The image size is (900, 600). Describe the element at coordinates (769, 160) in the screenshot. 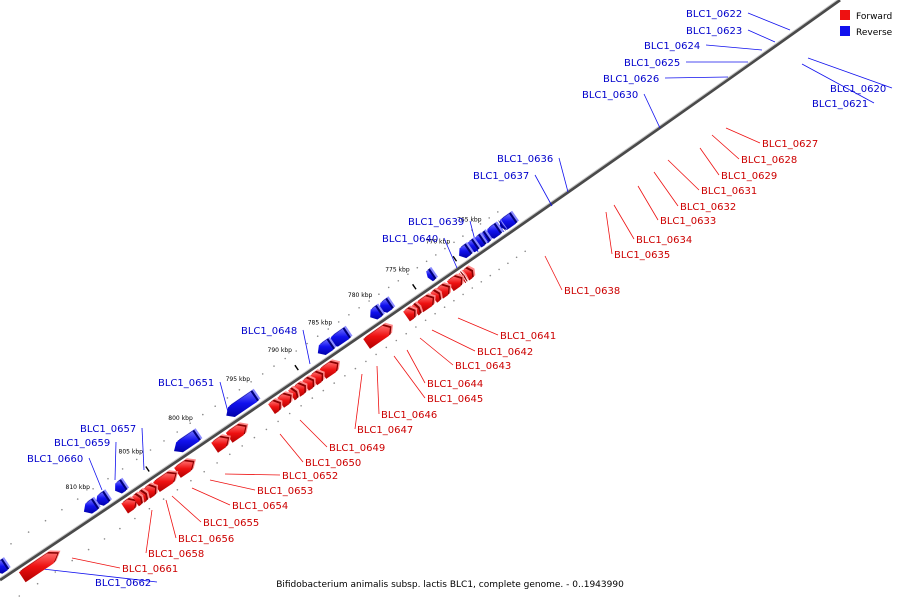

I see `gene-label-blc1-0628: BLC1_0628` at that location.